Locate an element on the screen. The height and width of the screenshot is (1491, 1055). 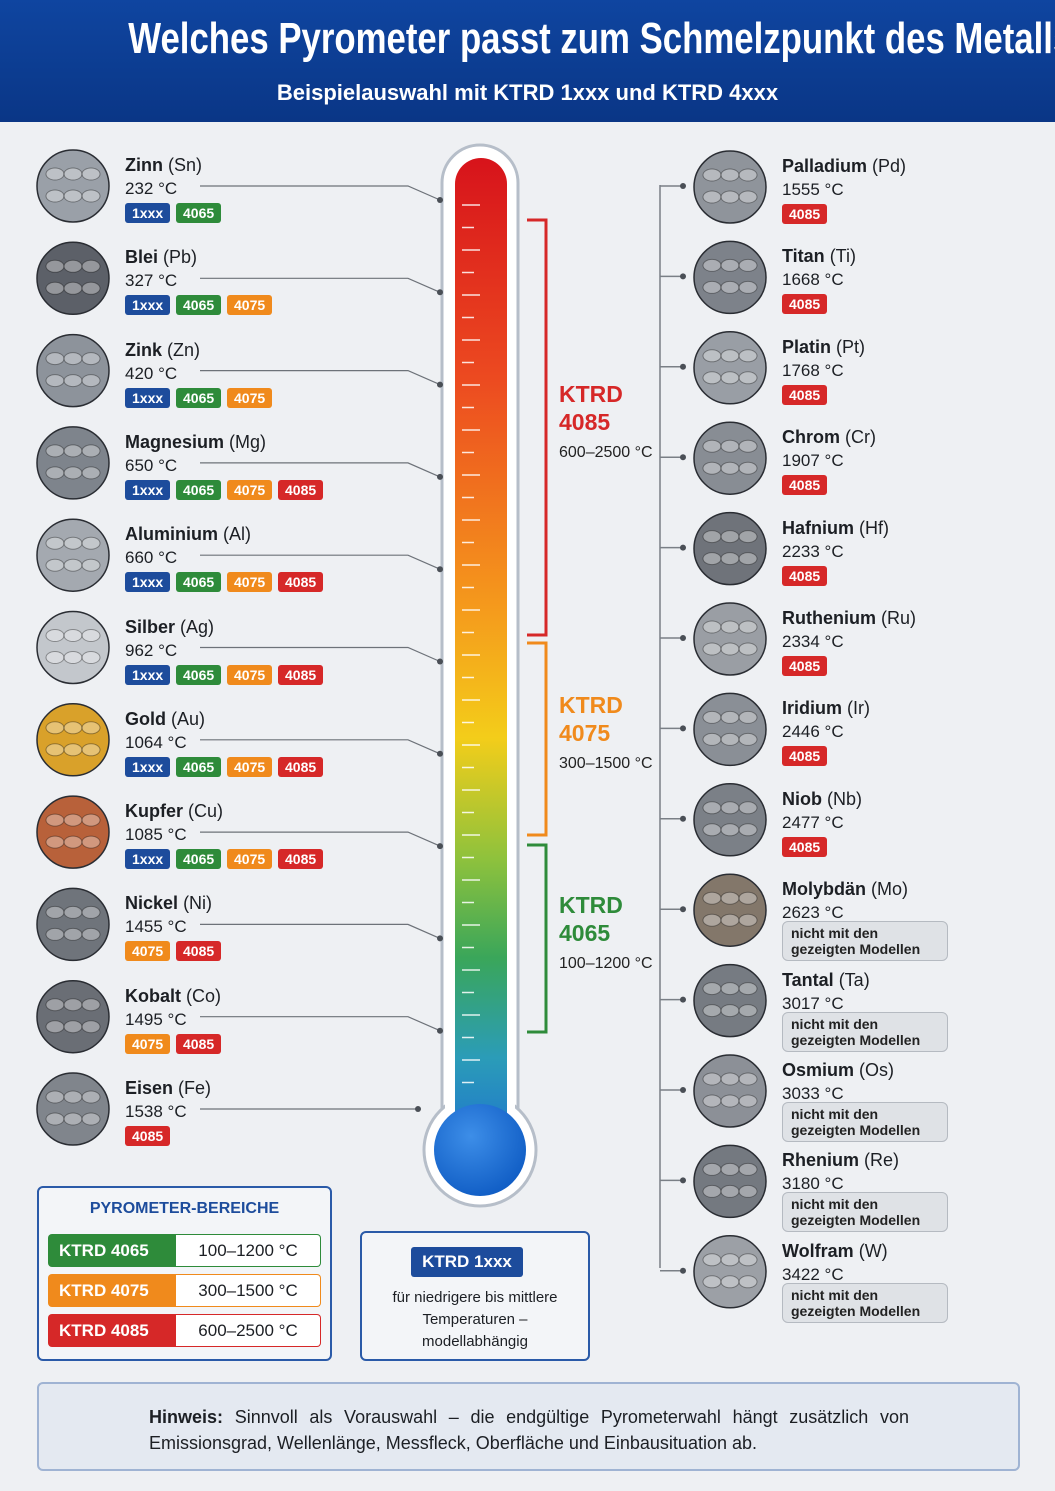
metal-name: Tantal (Ta) is located at coordinates (826, 980).